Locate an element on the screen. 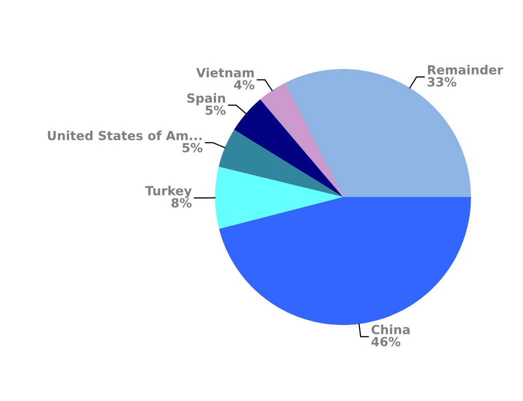 The height and width of the screenshot is (401, 523). data-label: 8% is located at coordinates (182, 203).